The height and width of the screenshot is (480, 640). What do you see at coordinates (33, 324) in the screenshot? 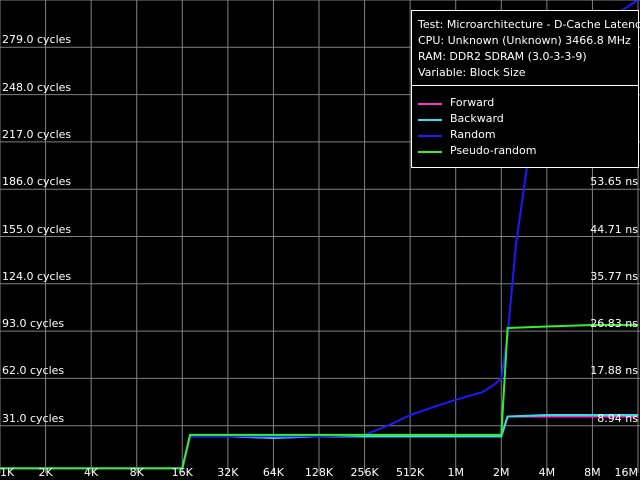
I see `y-tick-label-cycles: 93.0 cycles` at bounding box center [33, 324].